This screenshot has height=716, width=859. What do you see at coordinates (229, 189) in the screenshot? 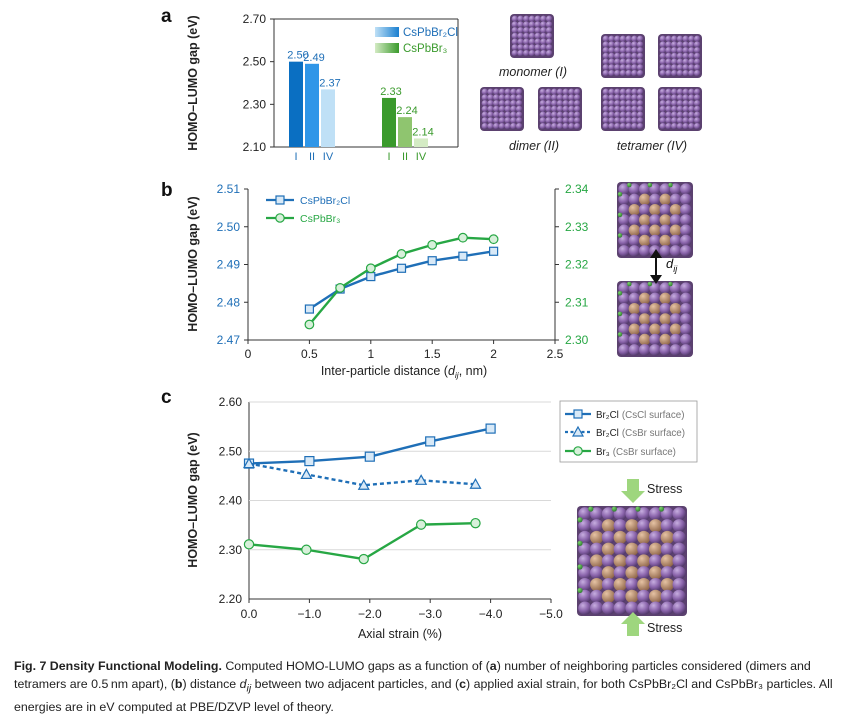
I see `panel-b-ytick-left-label: 2.51` at bounding box center [229, 189].